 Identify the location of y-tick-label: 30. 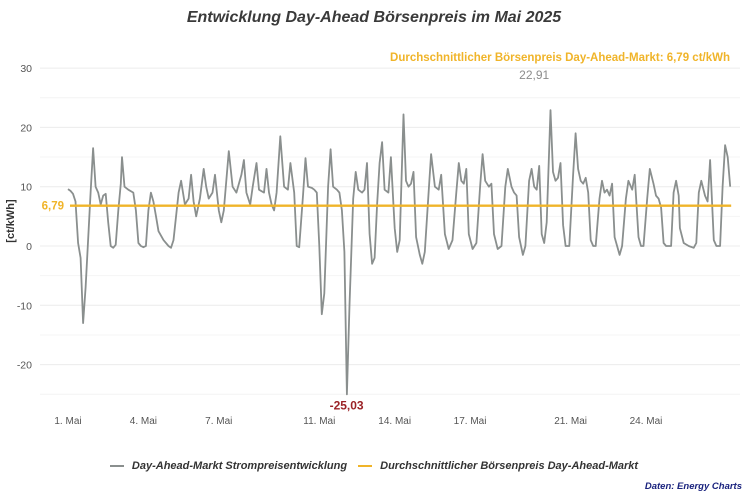
(26, 69).